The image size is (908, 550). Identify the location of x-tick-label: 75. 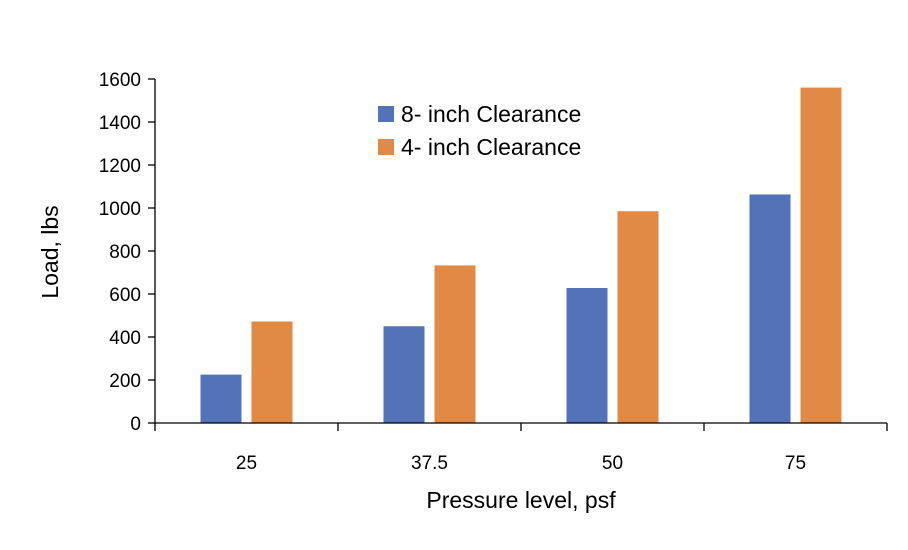
(795, 463).